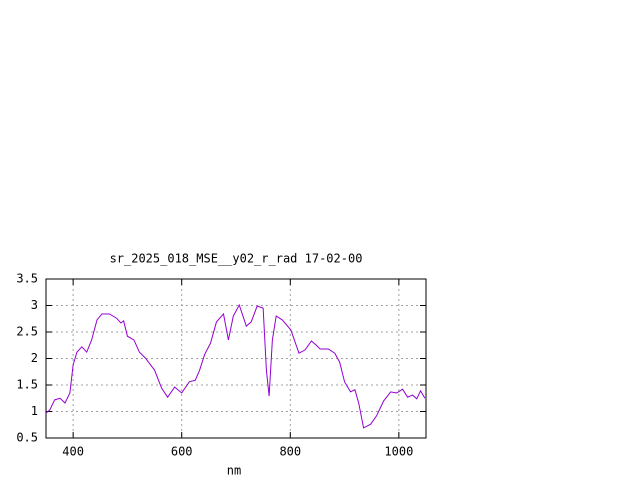 Image resolution: width=640 pixels, height=480 pixels. Describe the element at coordinates (234, 471) in the screenshot. I see `x-axis-label: nm` at that location.